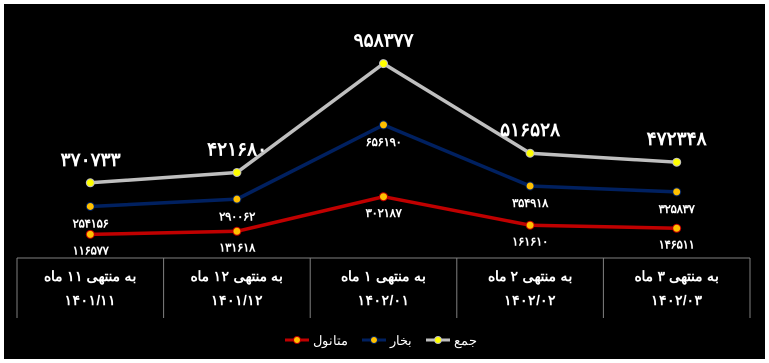  I want to click on x-tick-label: به منتهی ۲ ماه ۱۴۰۲/۰۲, so click(530, 288).